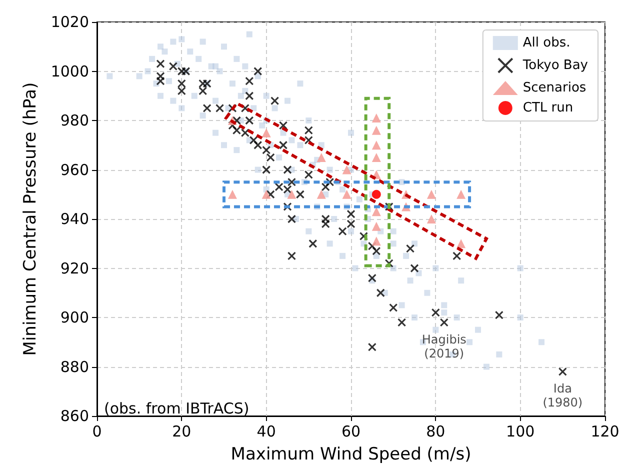  I want to click on y-tick-label: 980, so click(74, 121).